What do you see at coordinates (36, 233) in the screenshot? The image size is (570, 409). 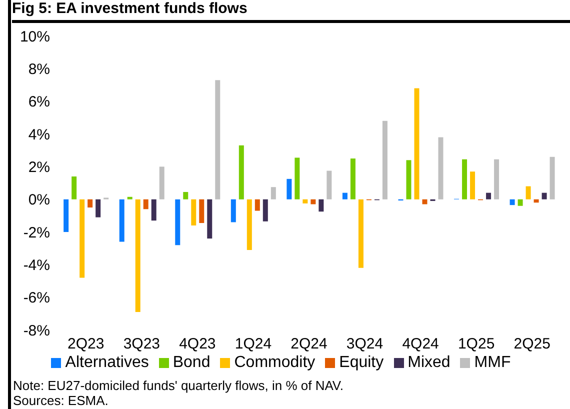 I see `y-tick-label: -2%` at bounding box center [36, 233].